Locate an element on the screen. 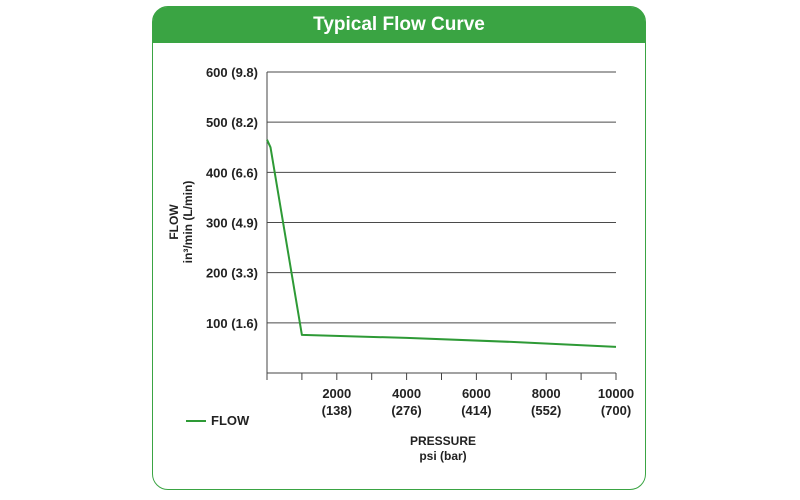  x-tick-label: 6000 is located at coordinates (476, 393).